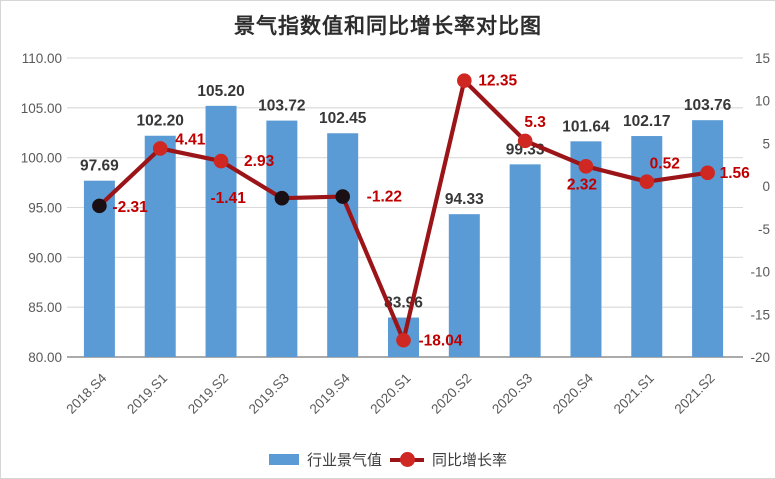  Describe the element at coordinates (259, 161) in the screenshot. I see `line-value-label: 2.93` at that location.